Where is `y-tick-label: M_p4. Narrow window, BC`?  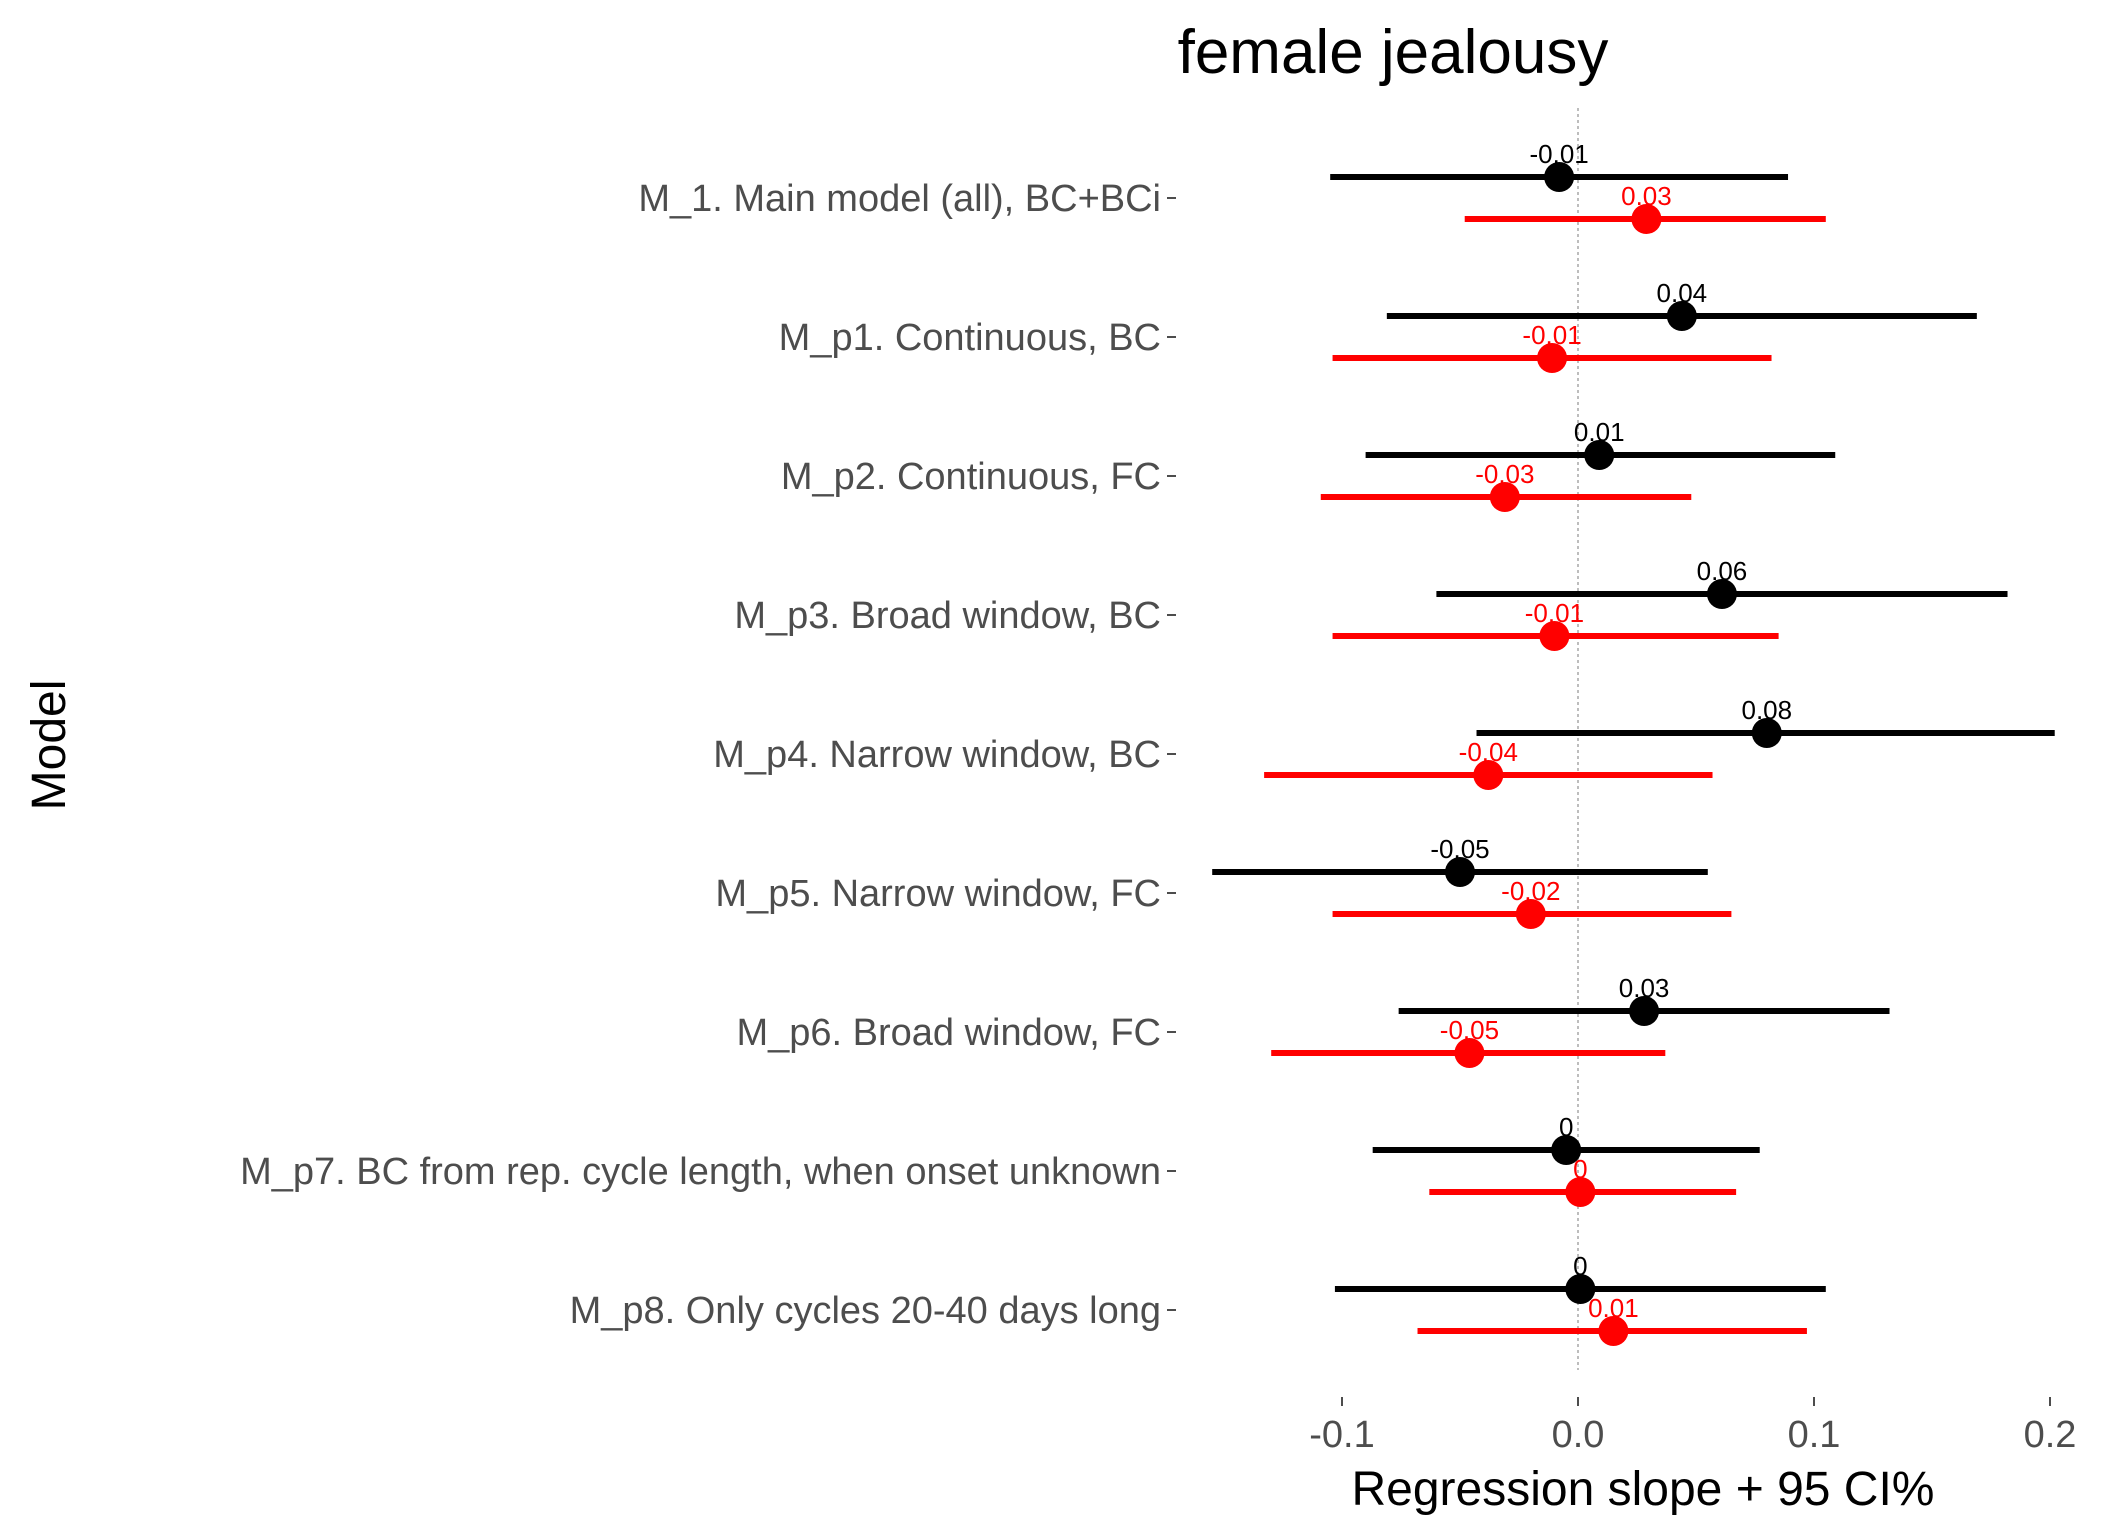
y-tick-label: M_p4. Narrow window, BC is located at coordinates (937, 755).